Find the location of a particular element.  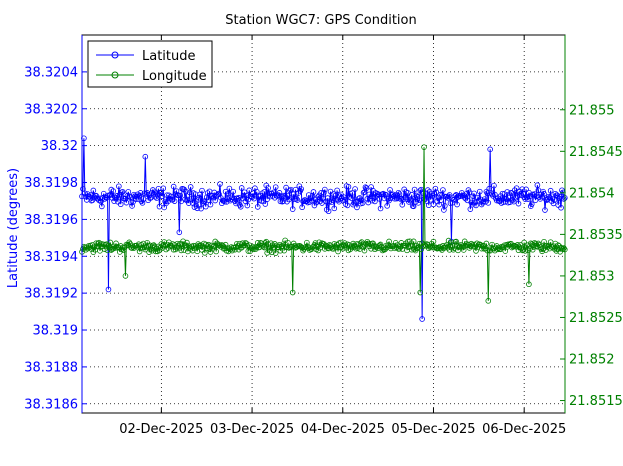

x-tick-label: 03-Dec-2025 is located at coordinates (252, 429).